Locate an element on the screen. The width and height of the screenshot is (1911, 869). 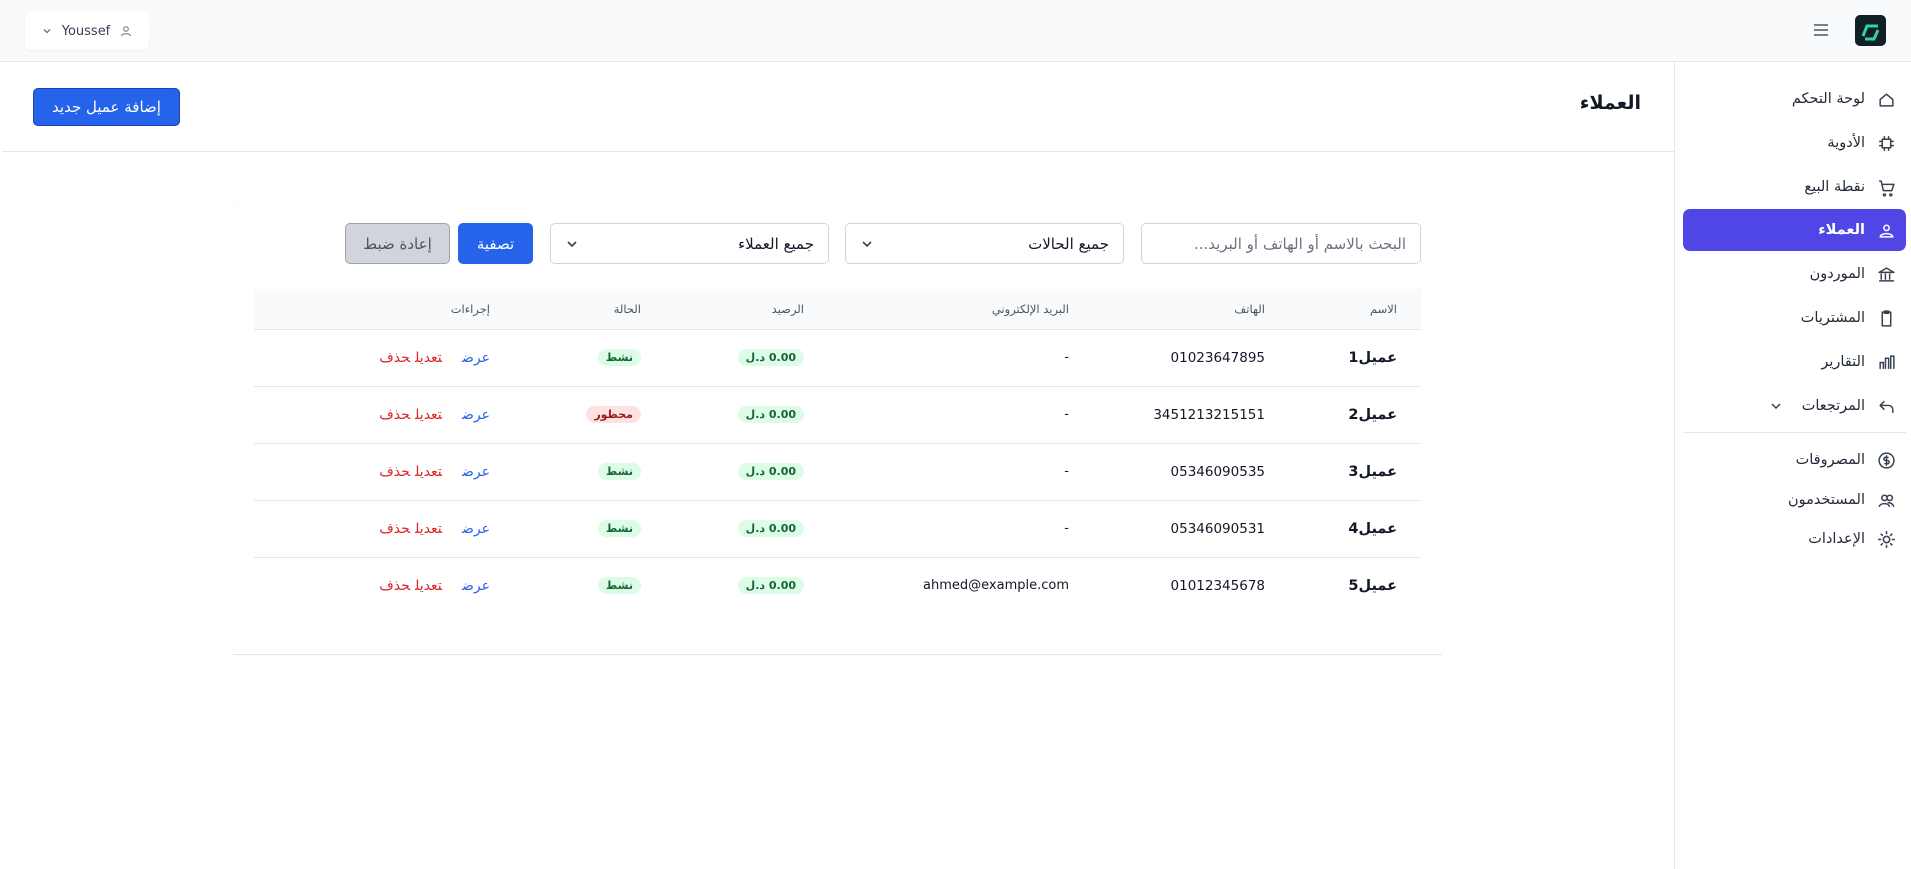
status-select-label: جميع الحالات is located at coordinates (1068, 243).